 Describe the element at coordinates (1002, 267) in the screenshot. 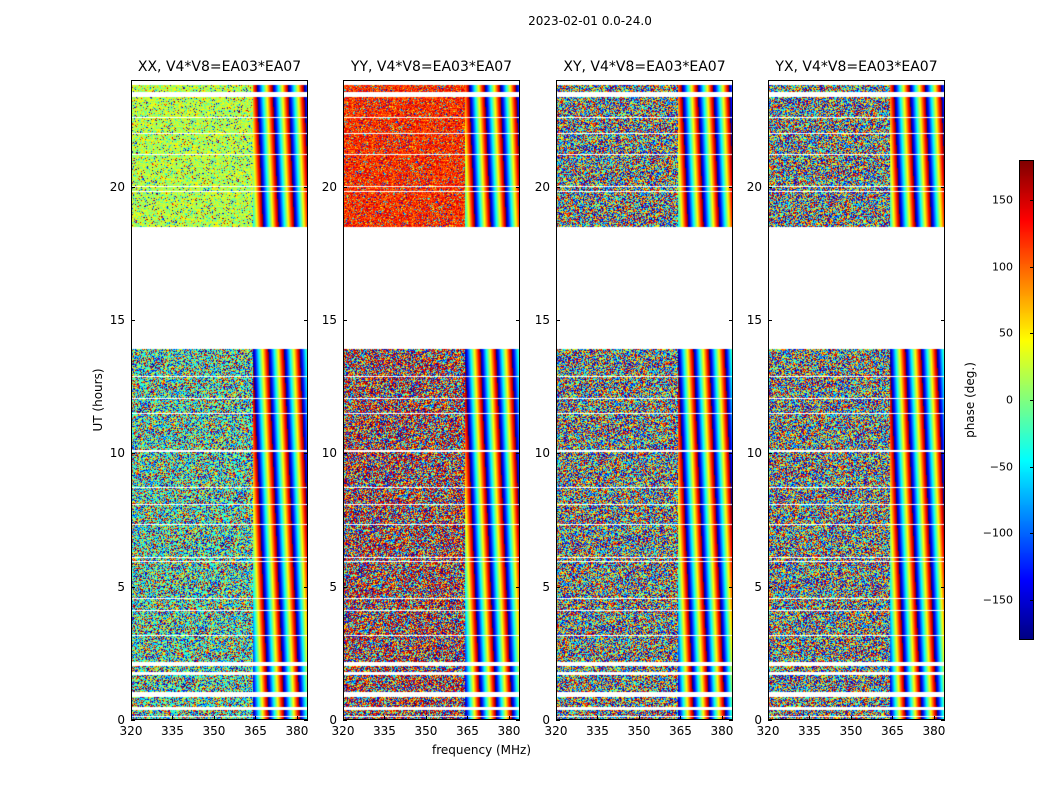

I see `colorbar-tick-label: 100` at that location.